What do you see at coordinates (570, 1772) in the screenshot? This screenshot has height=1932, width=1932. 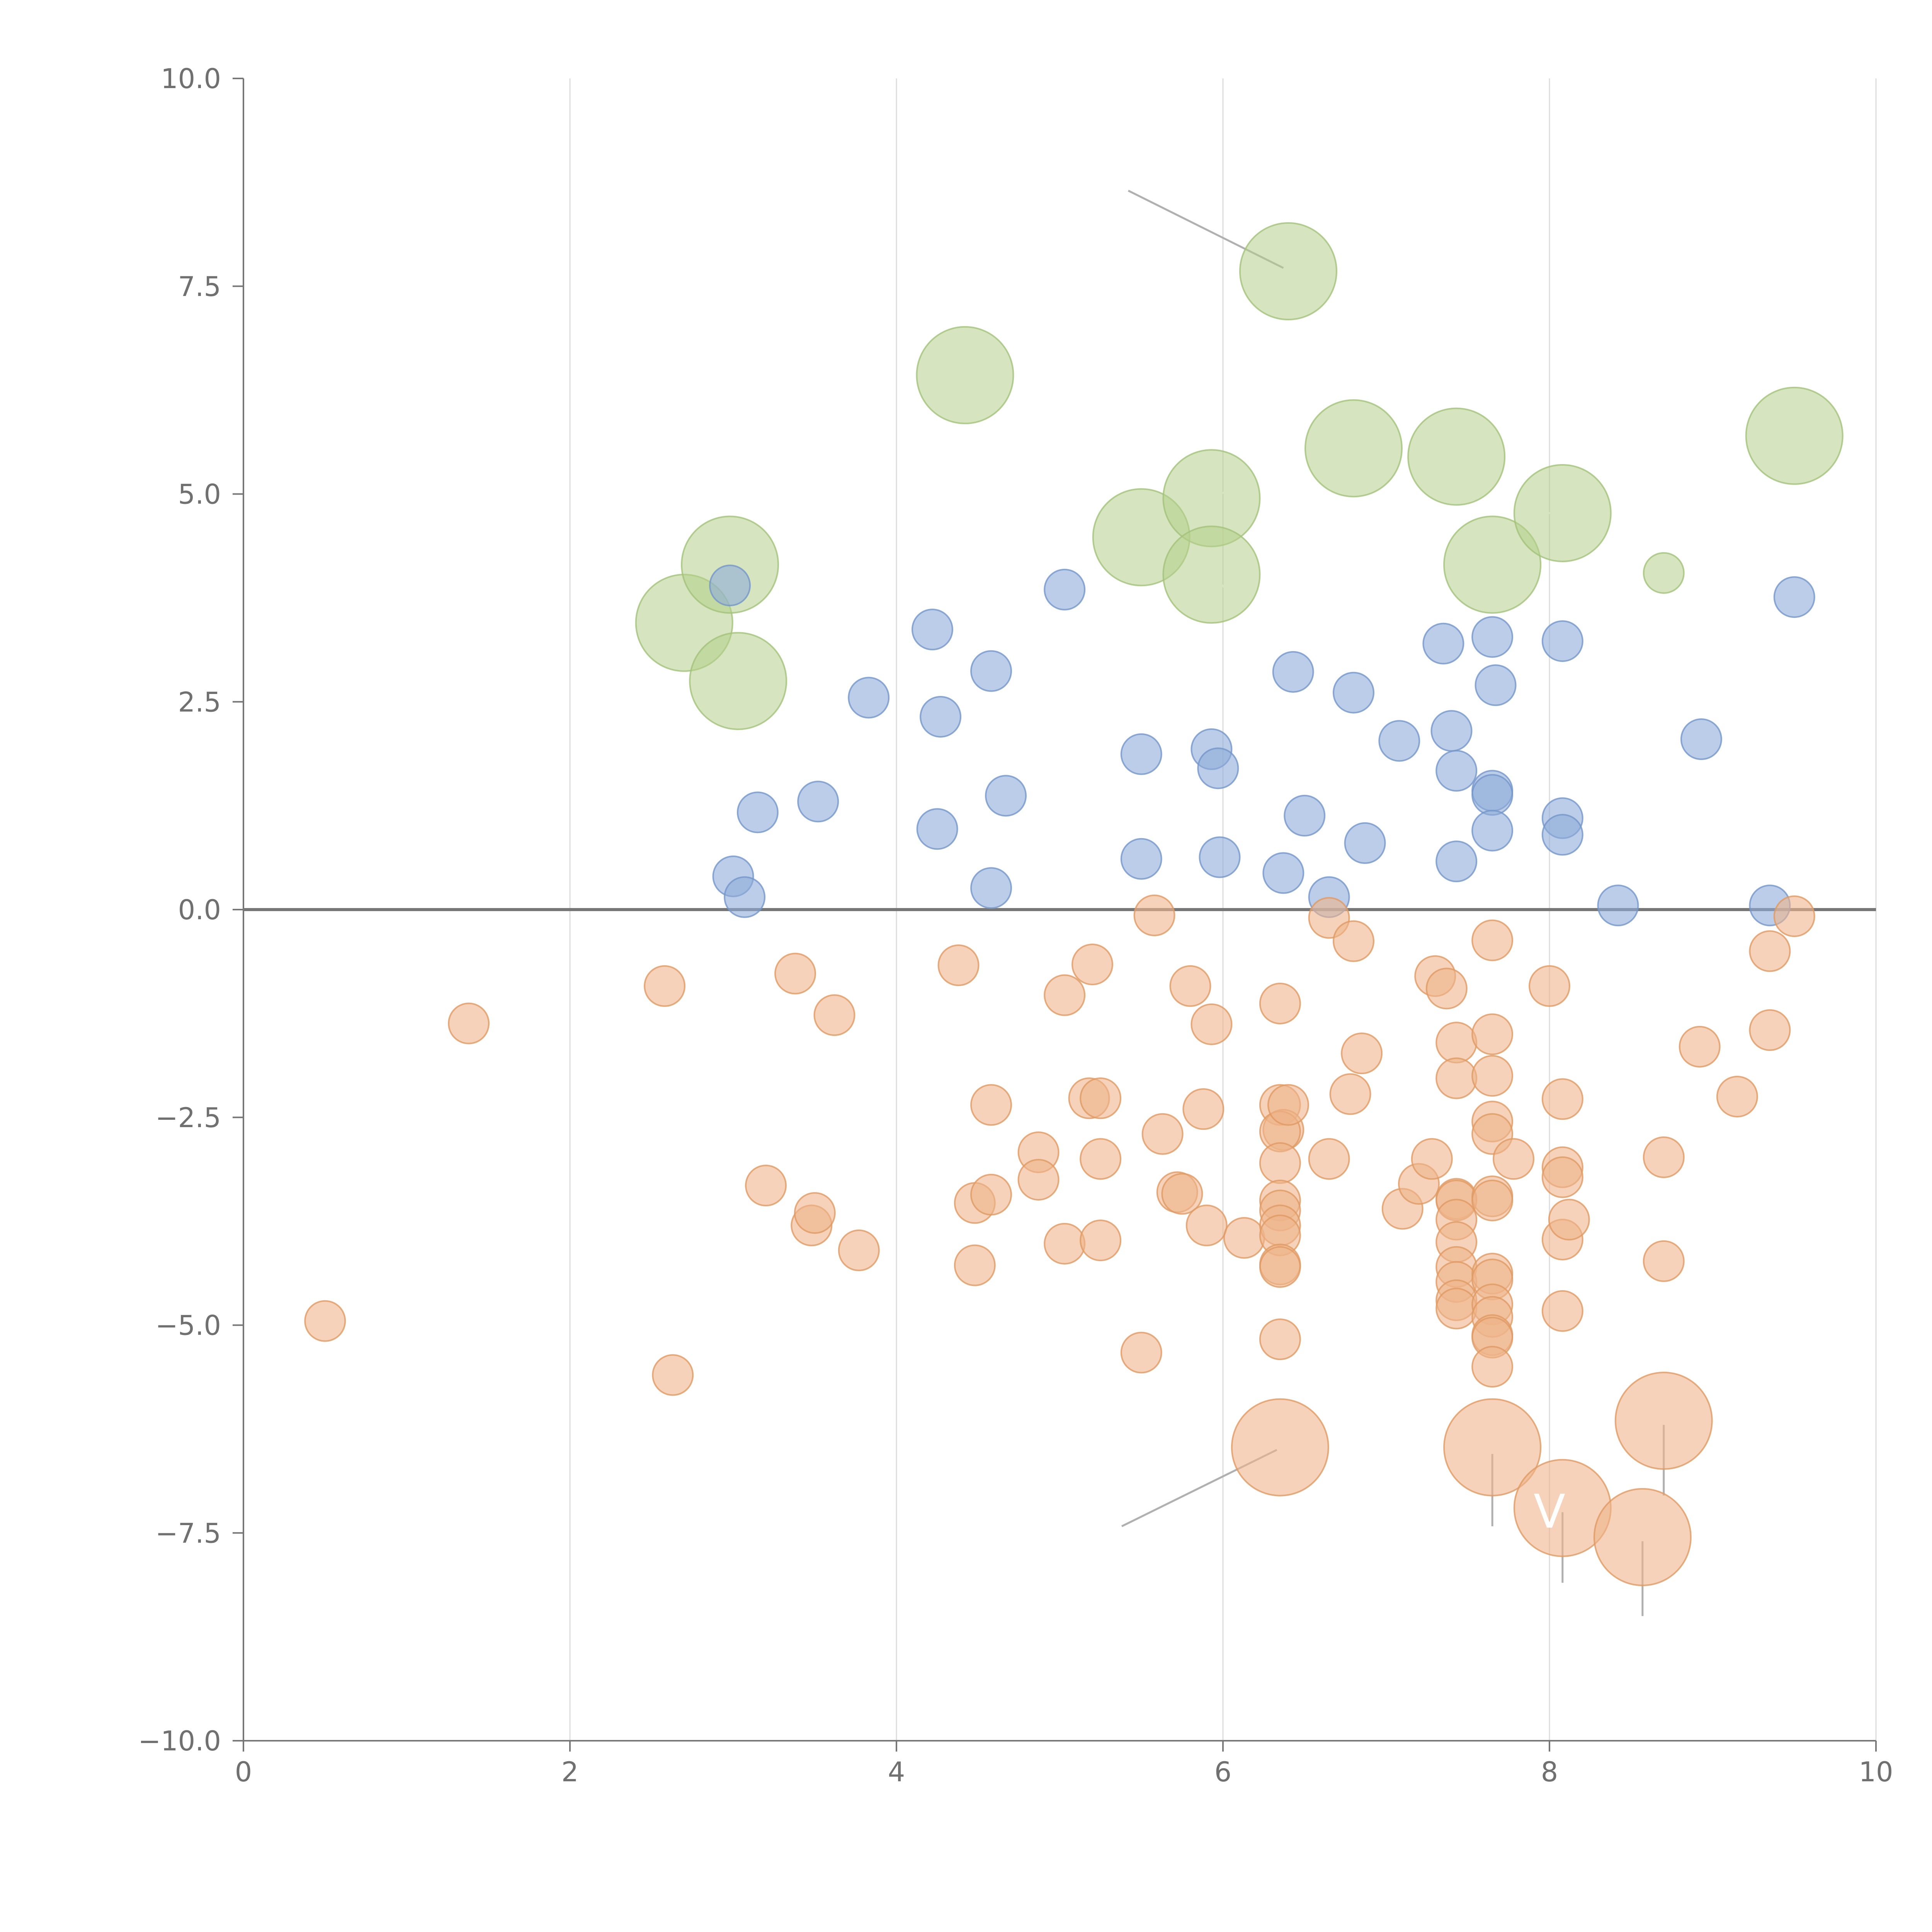 I see `x-tick-label-1: 2` at bounding box center [570, 1772].